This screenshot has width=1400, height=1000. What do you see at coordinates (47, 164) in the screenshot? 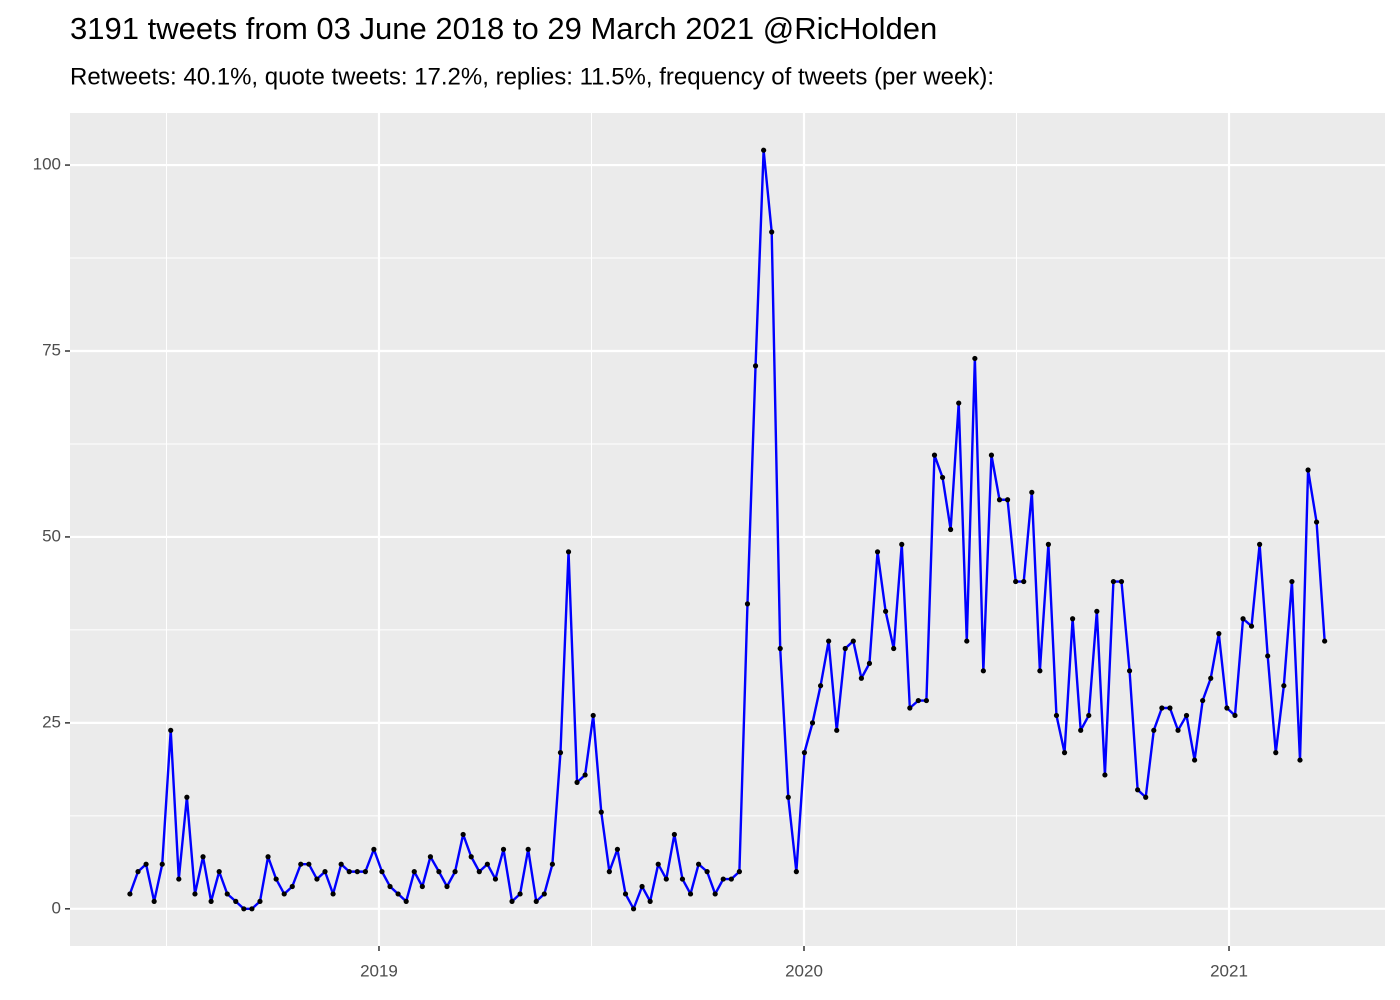
I see `y-tick-label: 100` at bounding box center [47, 164].